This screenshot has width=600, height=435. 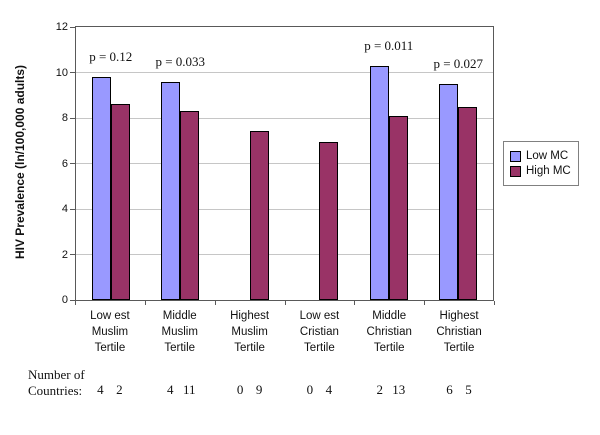 What do you see at coordinates (64, 163) in the screenshot?
I see `y-tick-label-6: 6` at bounding box center [64, 163].